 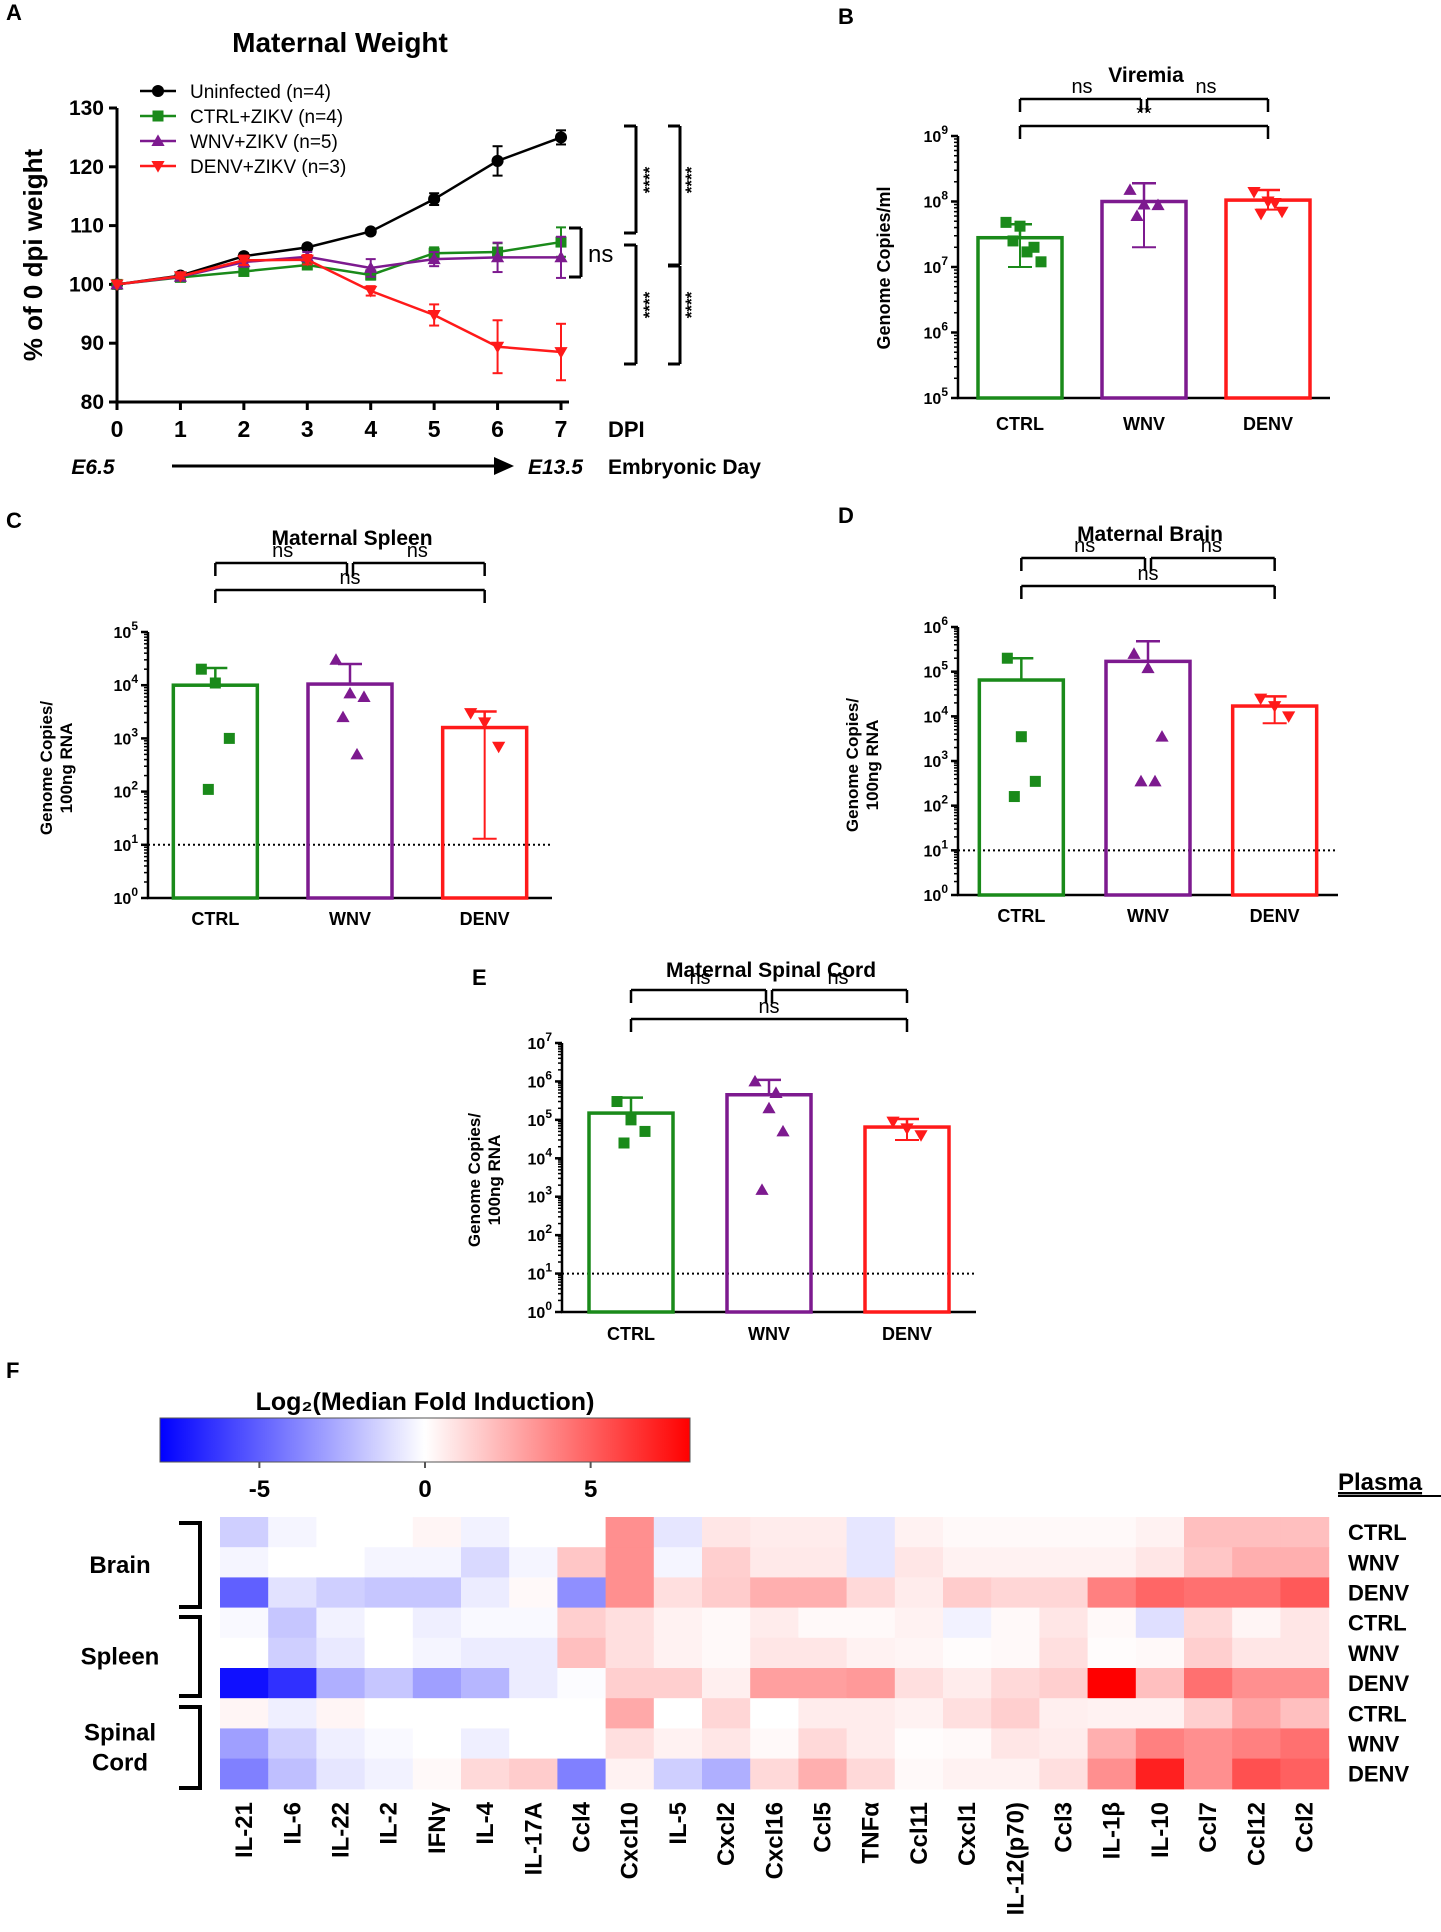 I want to click on series-line-ctrl, so click(x=339, y=263).